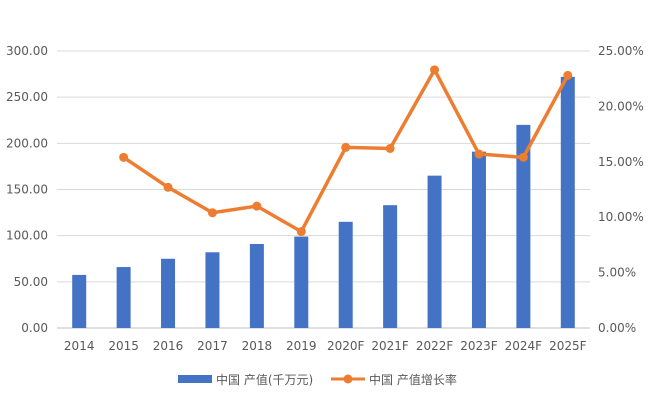  What do you see at coordinates (31, 282) in the screenshot?
I see `left-tick-label: 50.00` at bounding box center [31, 282].